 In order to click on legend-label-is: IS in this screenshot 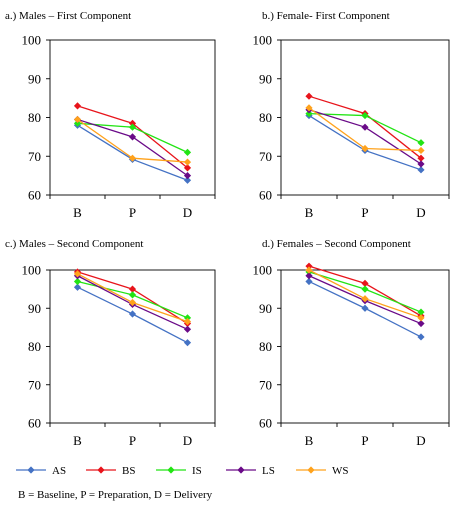, I will do `click(197, 471)`.